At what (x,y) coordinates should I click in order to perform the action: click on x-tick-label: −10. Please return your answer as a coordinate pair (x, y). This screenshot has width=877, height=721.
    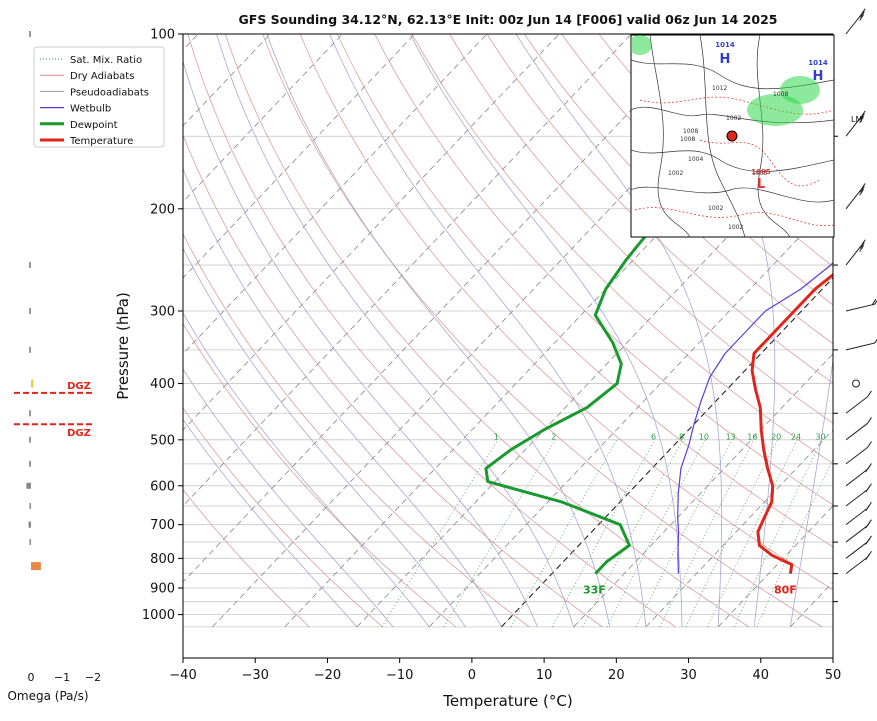
    Looking at the image, I should click on (399, 675).